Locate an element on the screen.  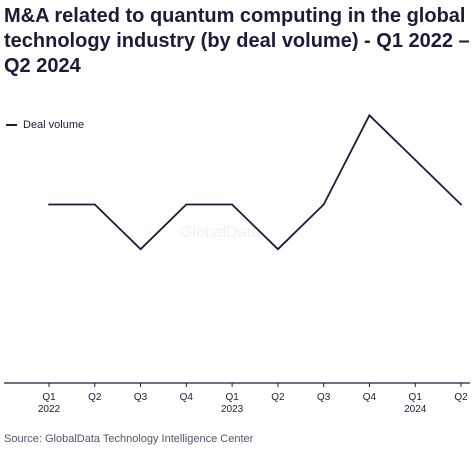
x-tick-label-7: Q4 is located at coordinates (370, 397).